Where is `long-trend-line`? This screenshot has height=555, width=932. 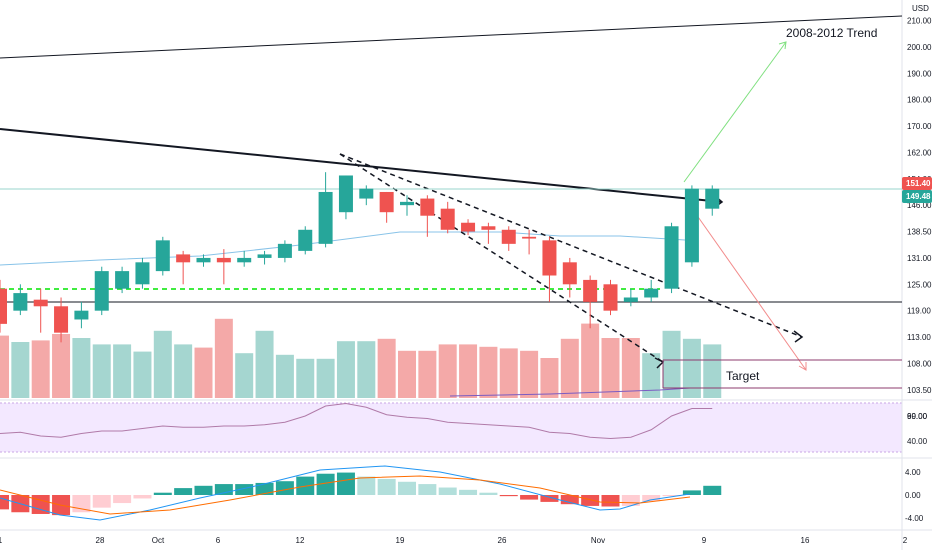 long-trend-line is located at coordinates (451, 37).